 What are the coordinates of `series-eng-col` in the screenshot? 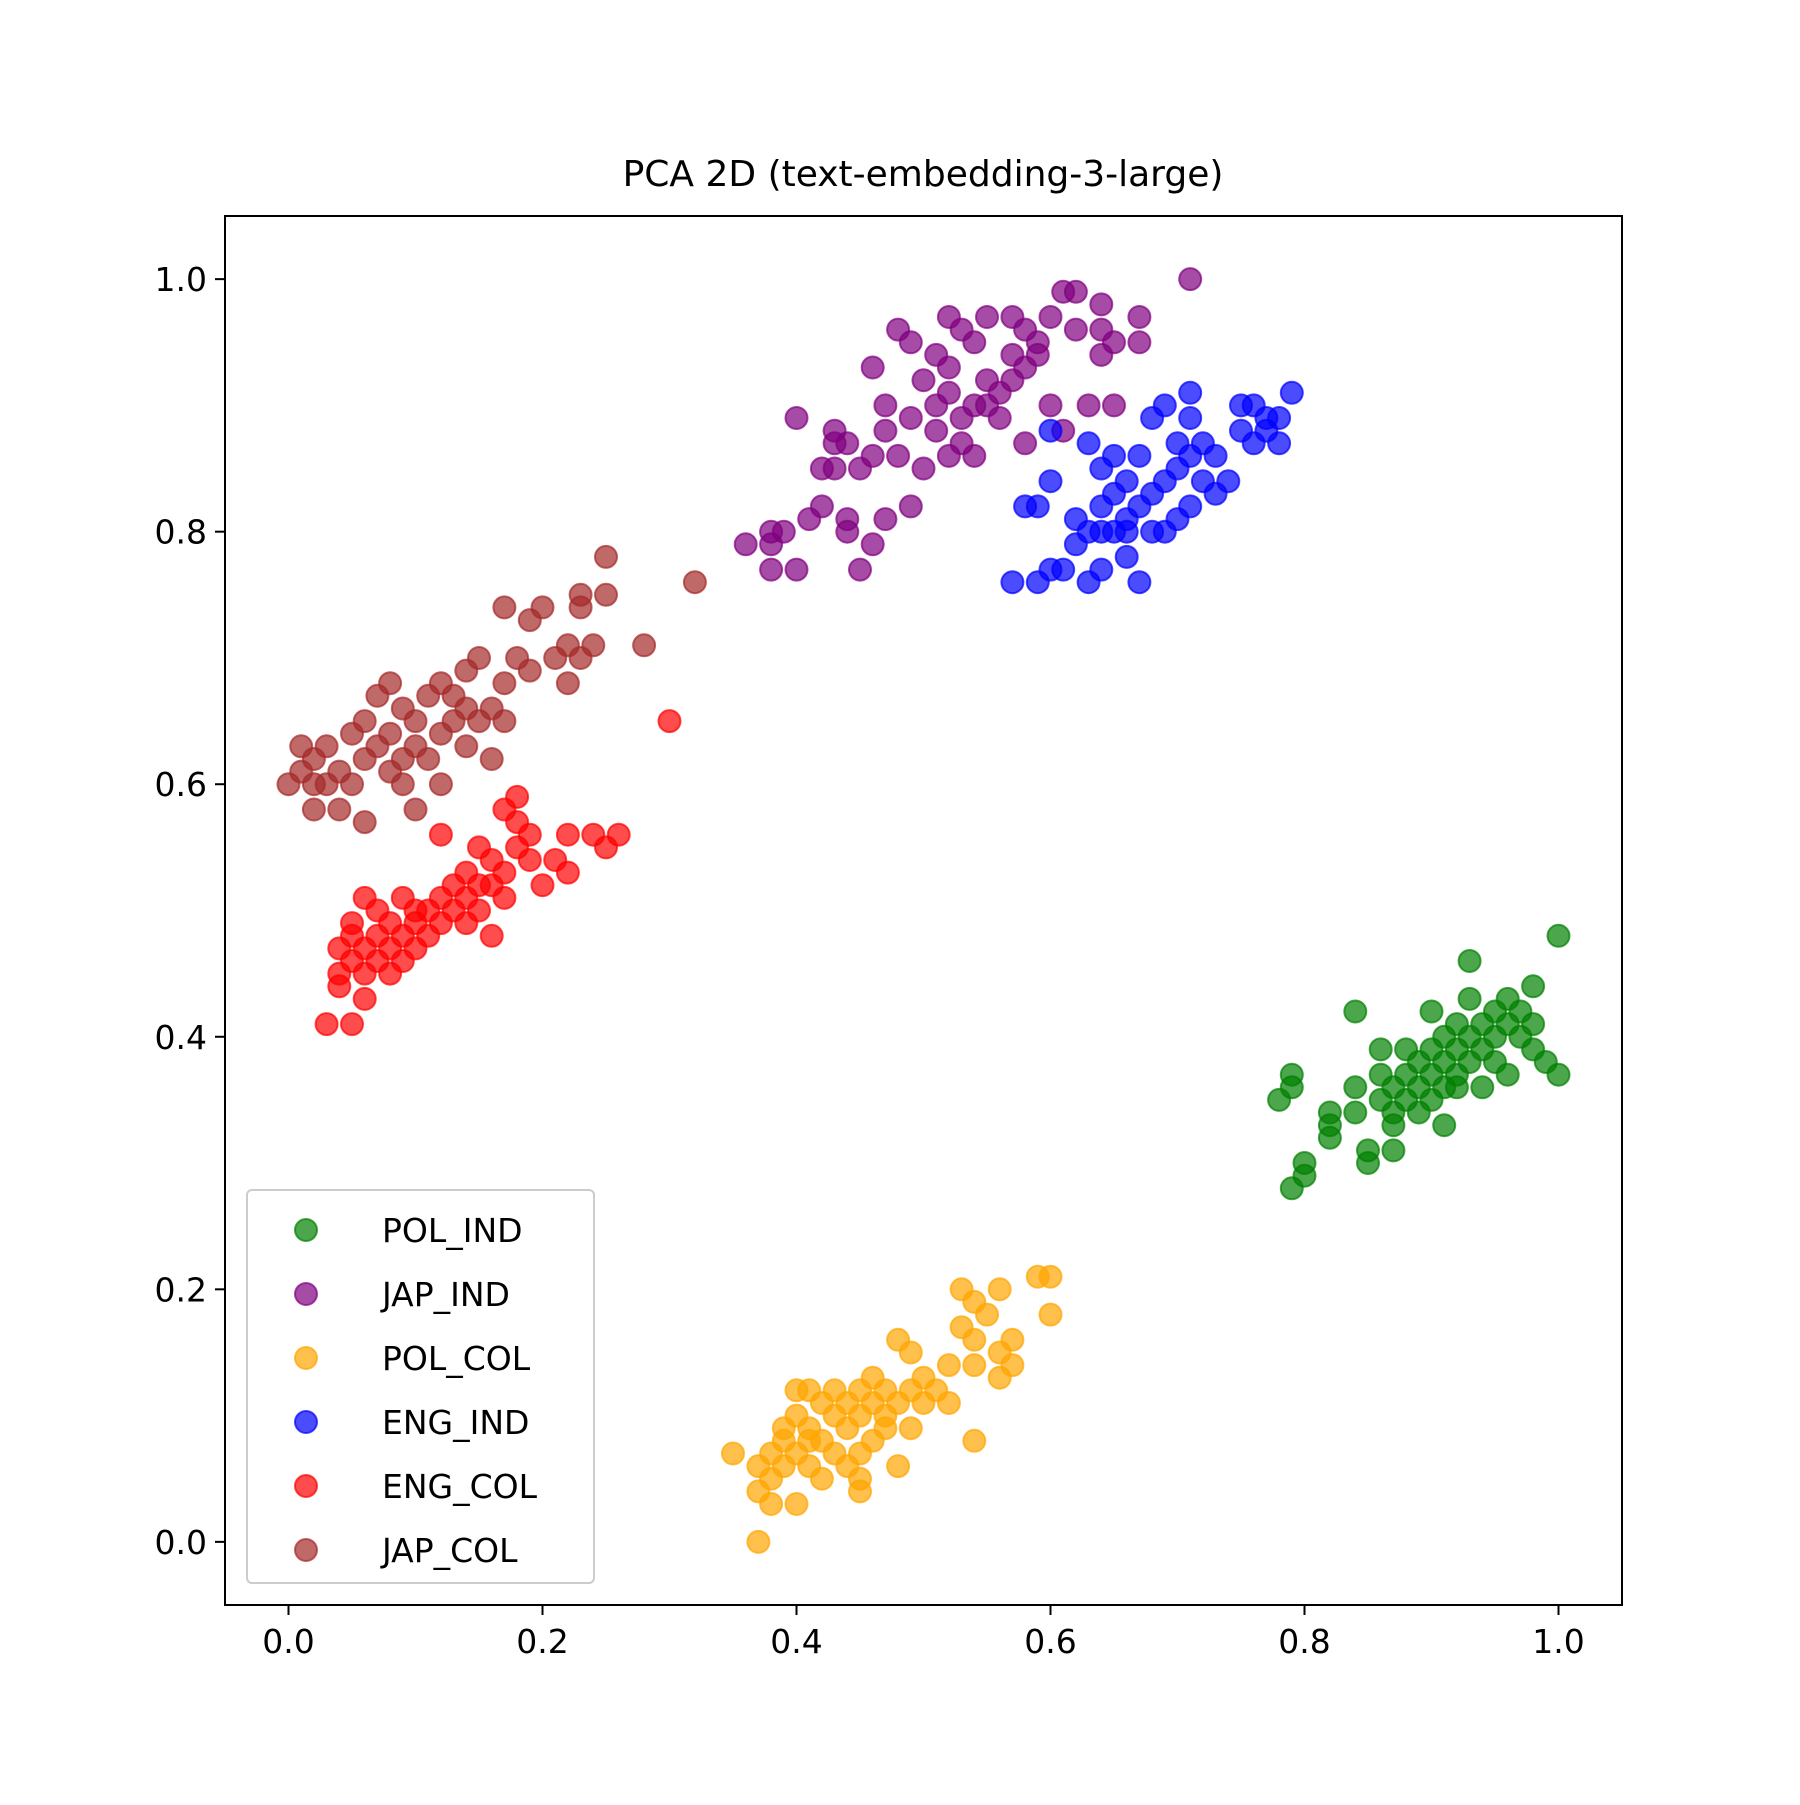 It's located at (498, 873).